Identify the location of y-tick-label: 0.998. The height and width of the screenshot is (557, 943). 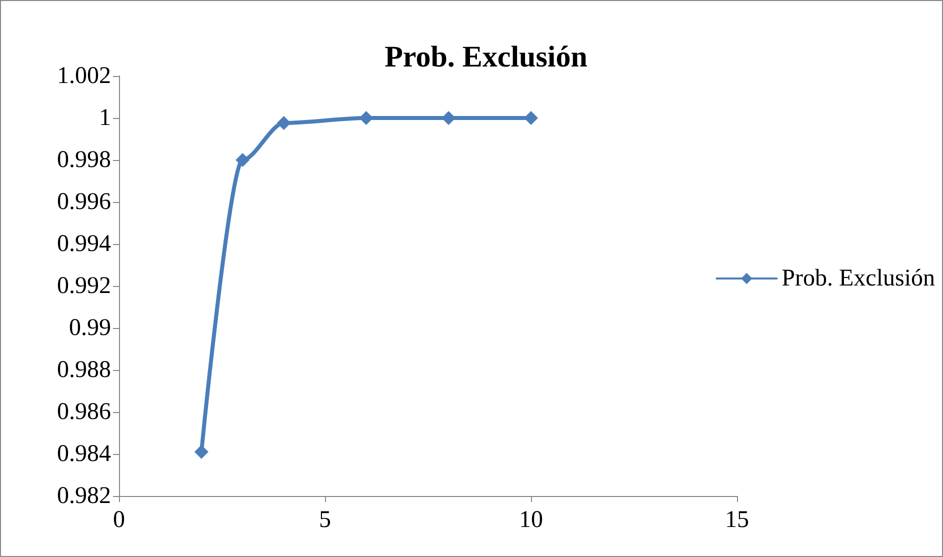
(84, 160).